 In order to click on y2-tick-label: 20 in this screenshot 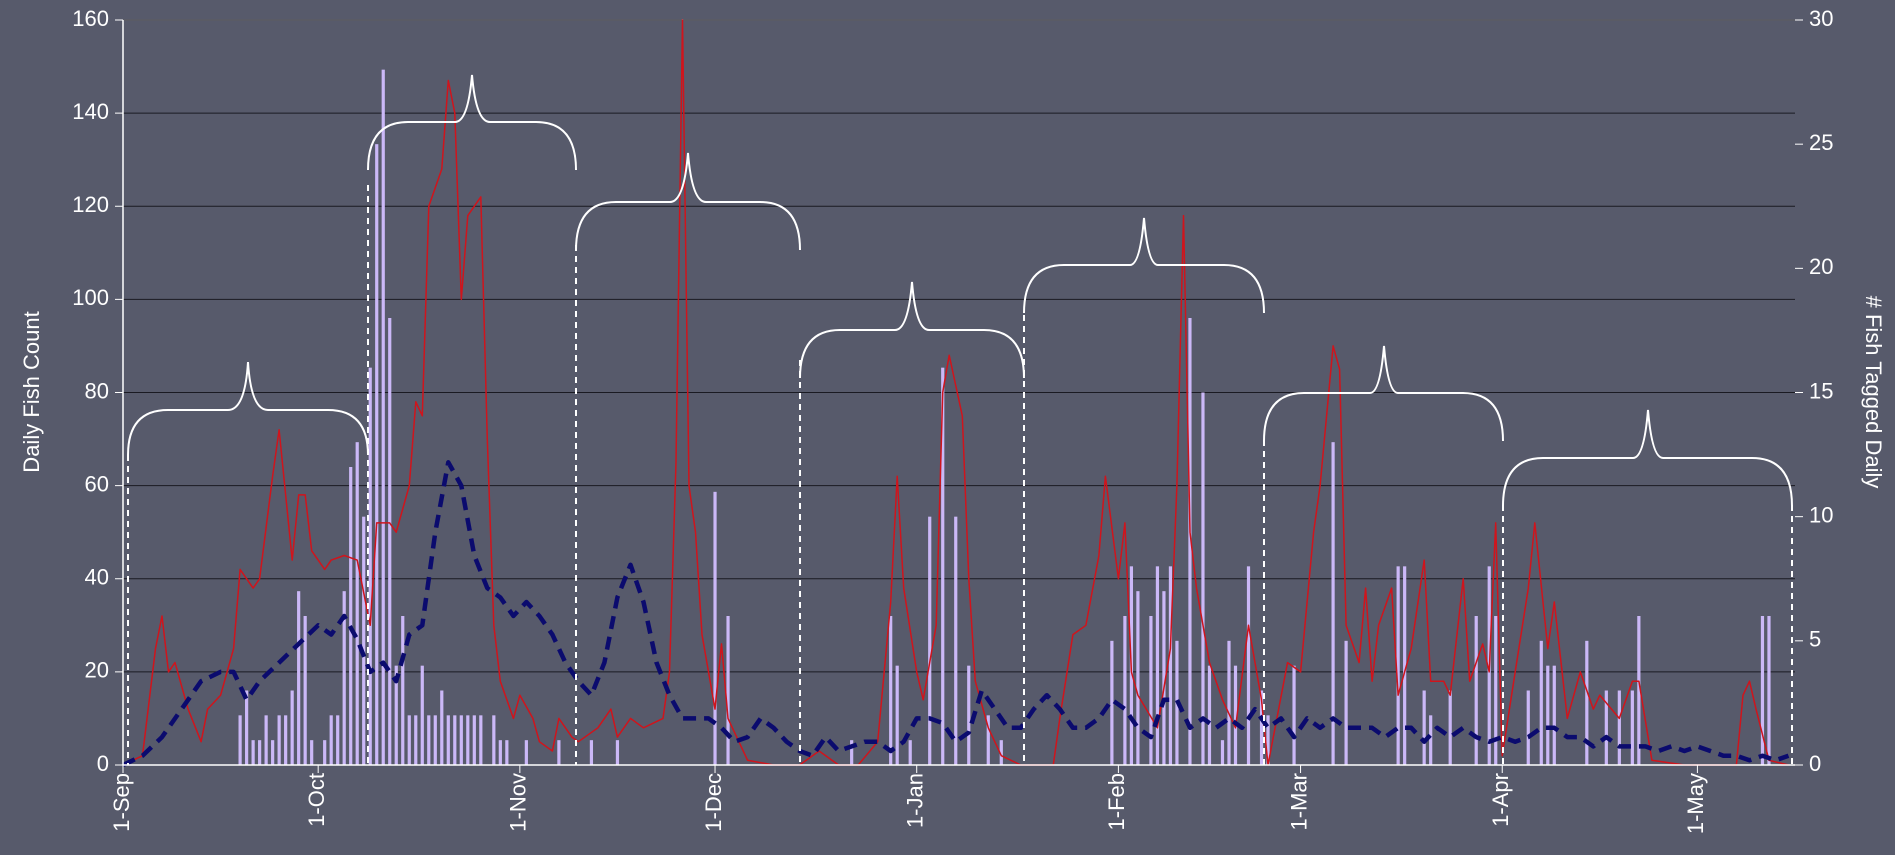, I will do `click(1821, 266)`.